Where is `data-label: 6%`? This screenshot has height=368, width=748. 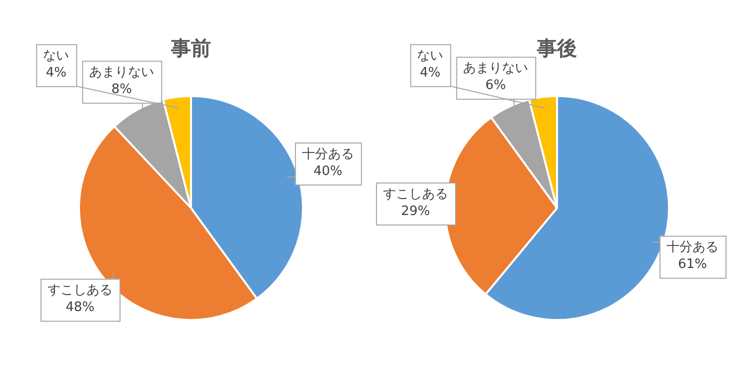 data-label: 6% is located at coordinates (495, 86).